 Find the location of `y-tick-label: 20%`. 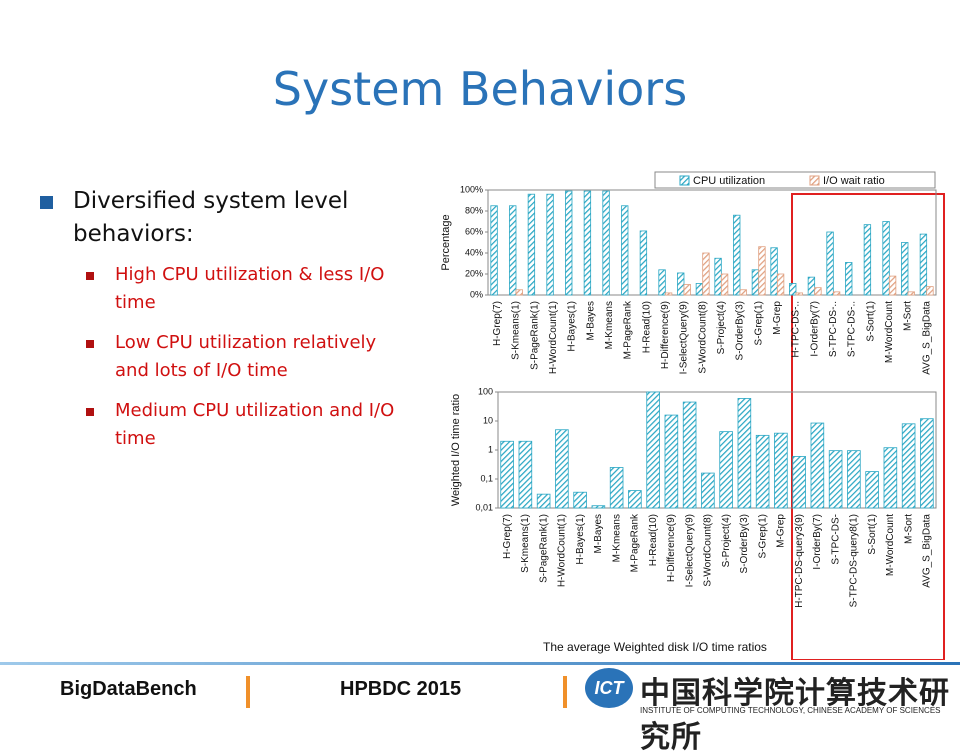

y-tick-label: 20% is located at coordinates (474, 273).